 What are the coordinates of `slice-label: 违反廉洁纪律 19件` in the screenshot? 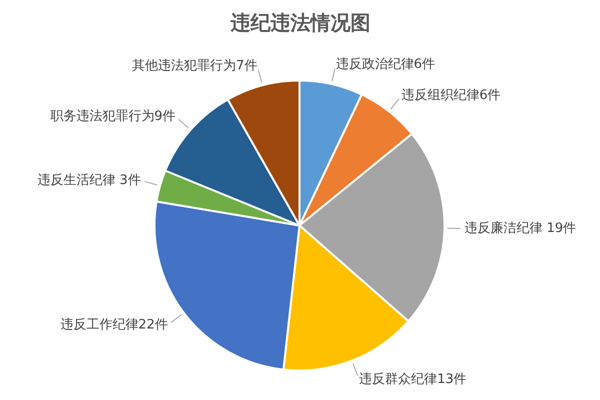 It's located at (520, 228).